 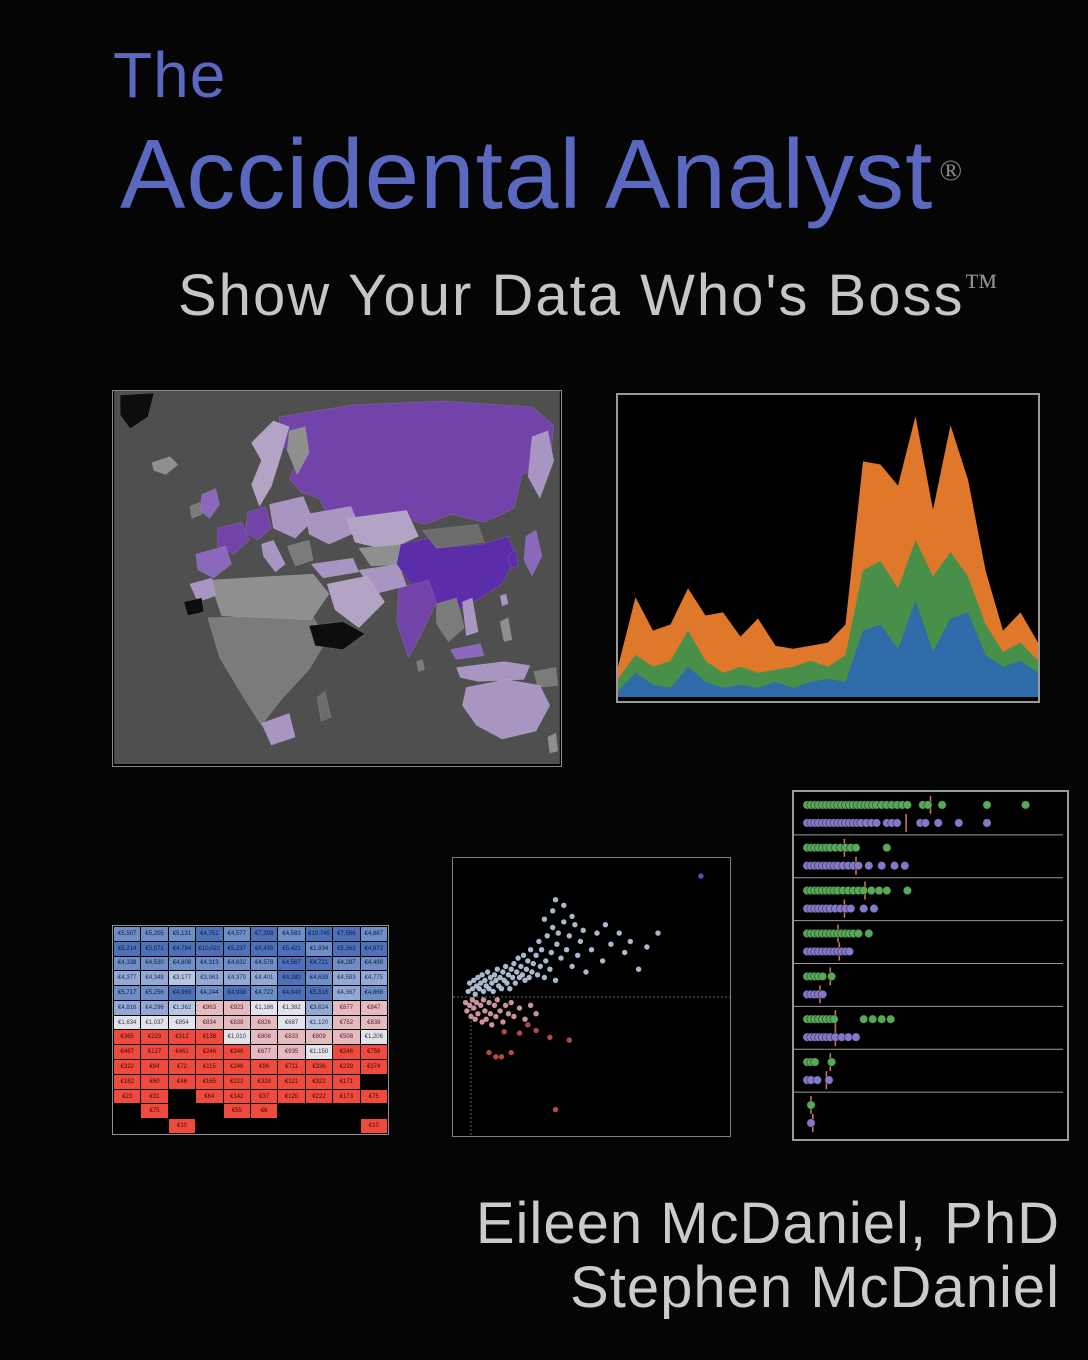 What do you see at coordinates (346, 993) in the screenshot?
I see `heat-cell: €4,367` at bounding box center [346, 993].